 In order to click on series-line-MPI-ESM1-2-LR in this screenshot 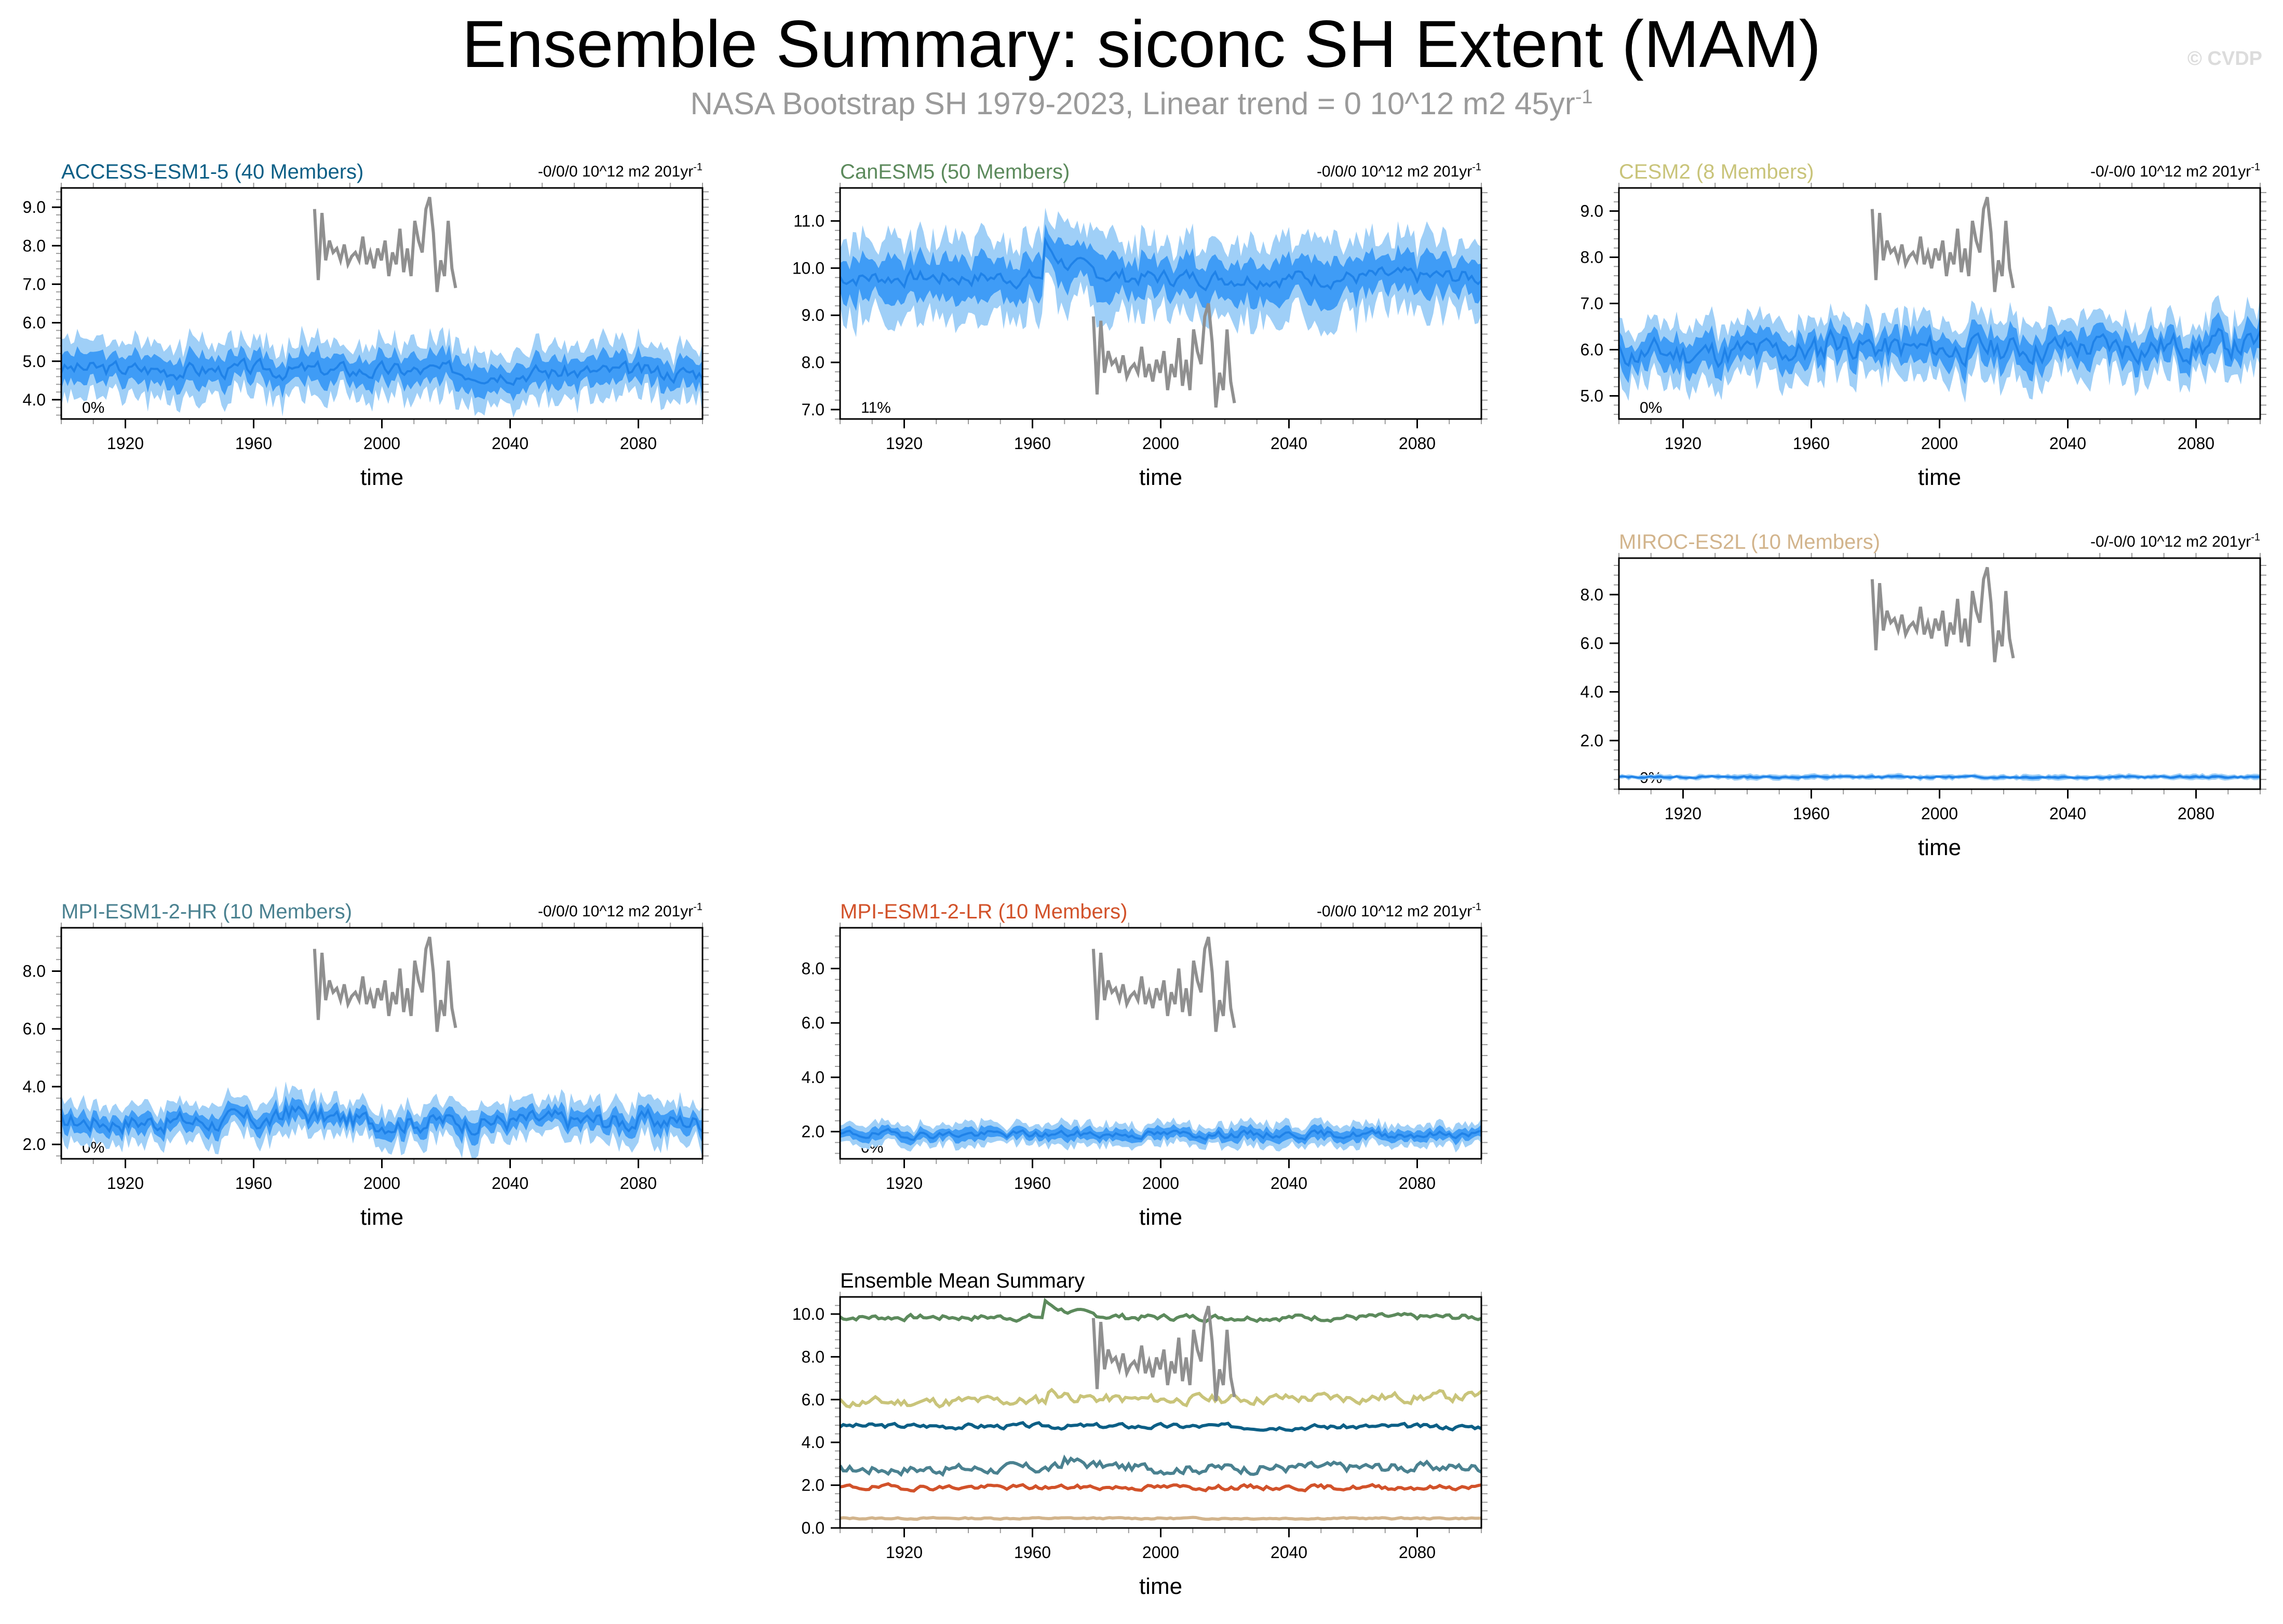, I will do `click(1161, 1487)`.